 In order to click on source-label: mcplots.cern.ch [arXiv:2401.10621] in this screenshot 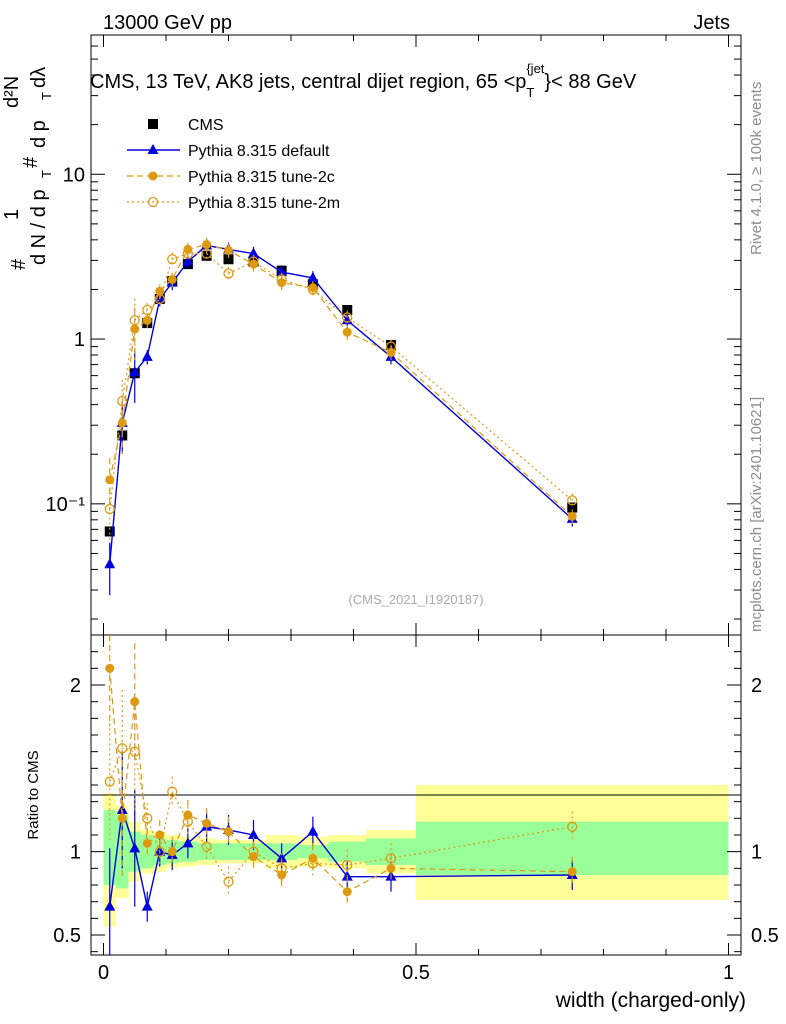, I will do `click(756, 514)`.